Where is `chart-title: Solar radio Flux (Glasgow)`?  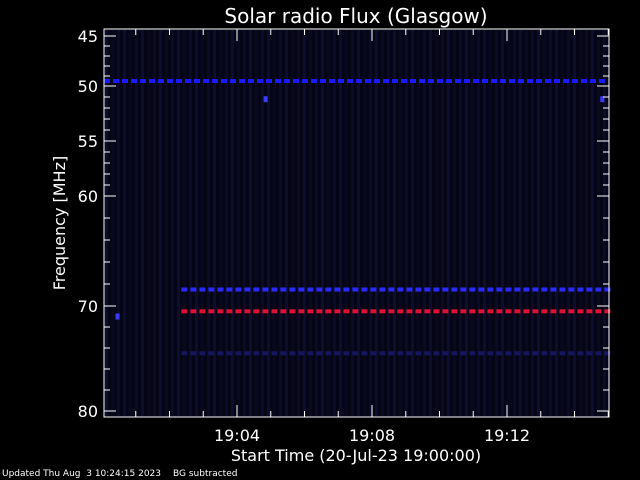 chart-title: Solar radio Flux (Glasgow) is located at coordinates (355, 16).